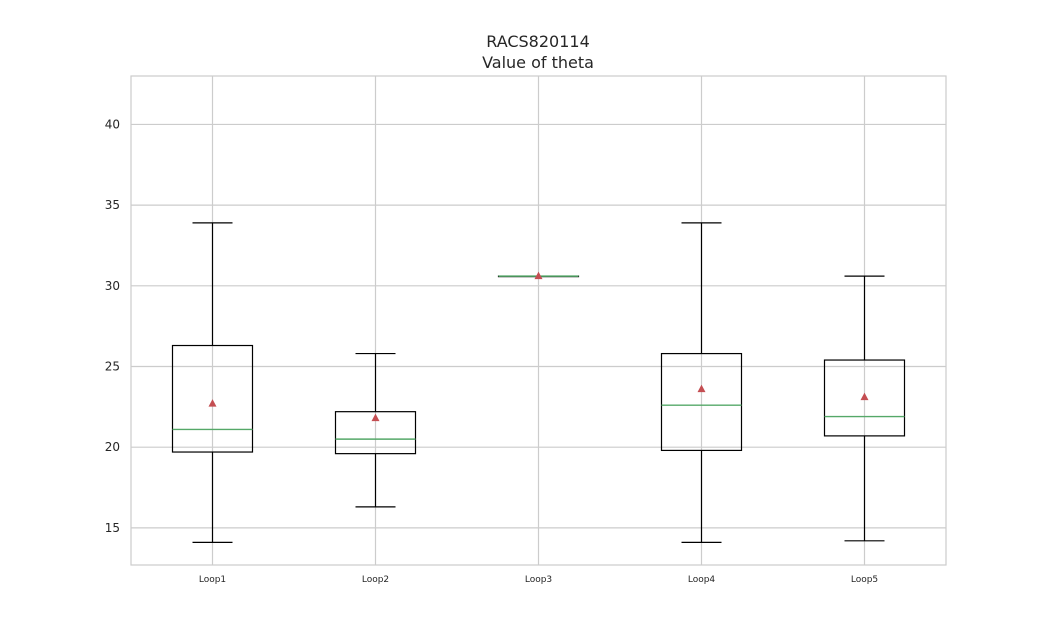 The width and height of the screenshot is (1050, 635). Describe the element at coordinates (112, 366) in the screenshot. I see `y-tick-label: 25` at that location.